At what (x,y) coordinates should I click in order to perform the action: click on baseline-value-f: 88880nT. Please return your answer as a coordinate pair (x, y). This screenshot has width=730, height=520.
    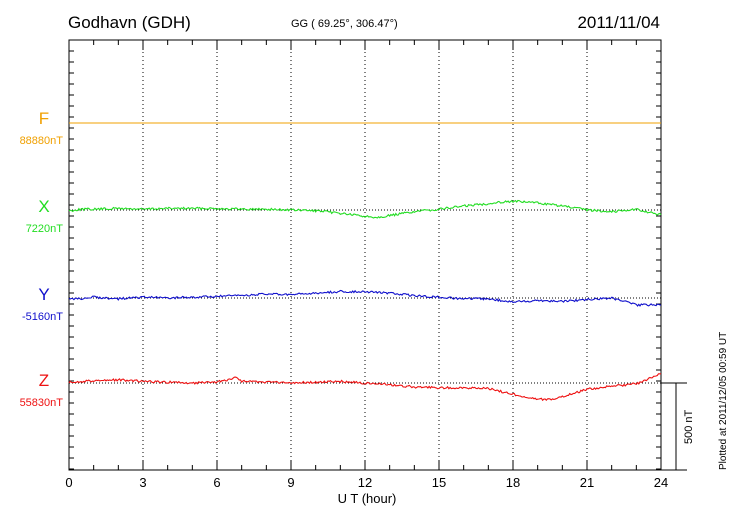
    Looking at the image, I should click on (42, 141).